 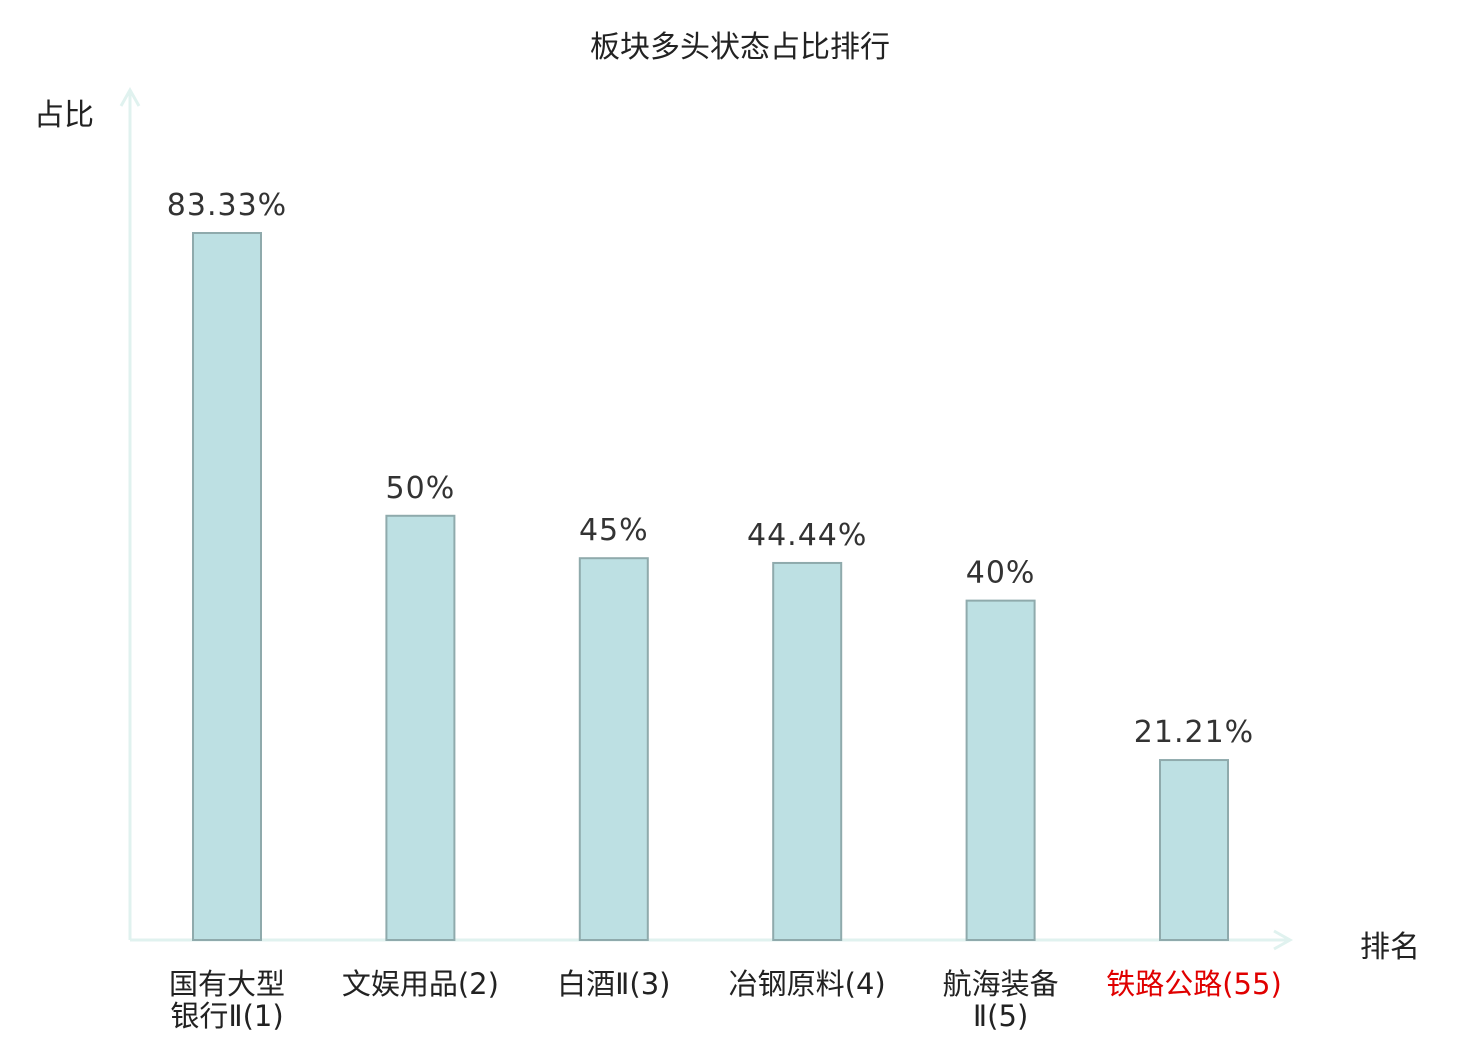 What do you see at coordinates (226, 1016) in the screenshot?
I see `x-tick-label: 银行Ⅱ(1)` at bounding box center [226, 1016].